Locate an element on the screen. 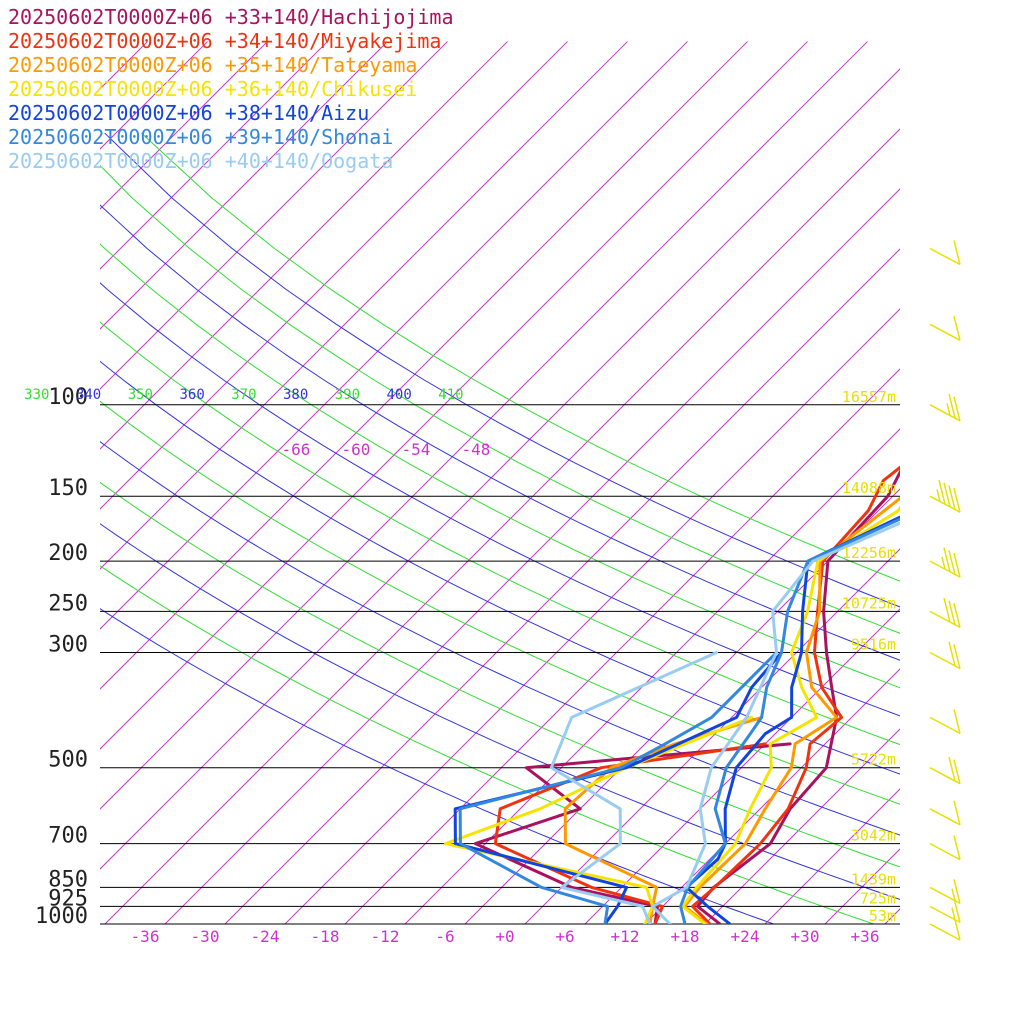 The height and width of the screenshot is (1024, 1024). pressure-label: 300 is located at coordinates (68, 645).